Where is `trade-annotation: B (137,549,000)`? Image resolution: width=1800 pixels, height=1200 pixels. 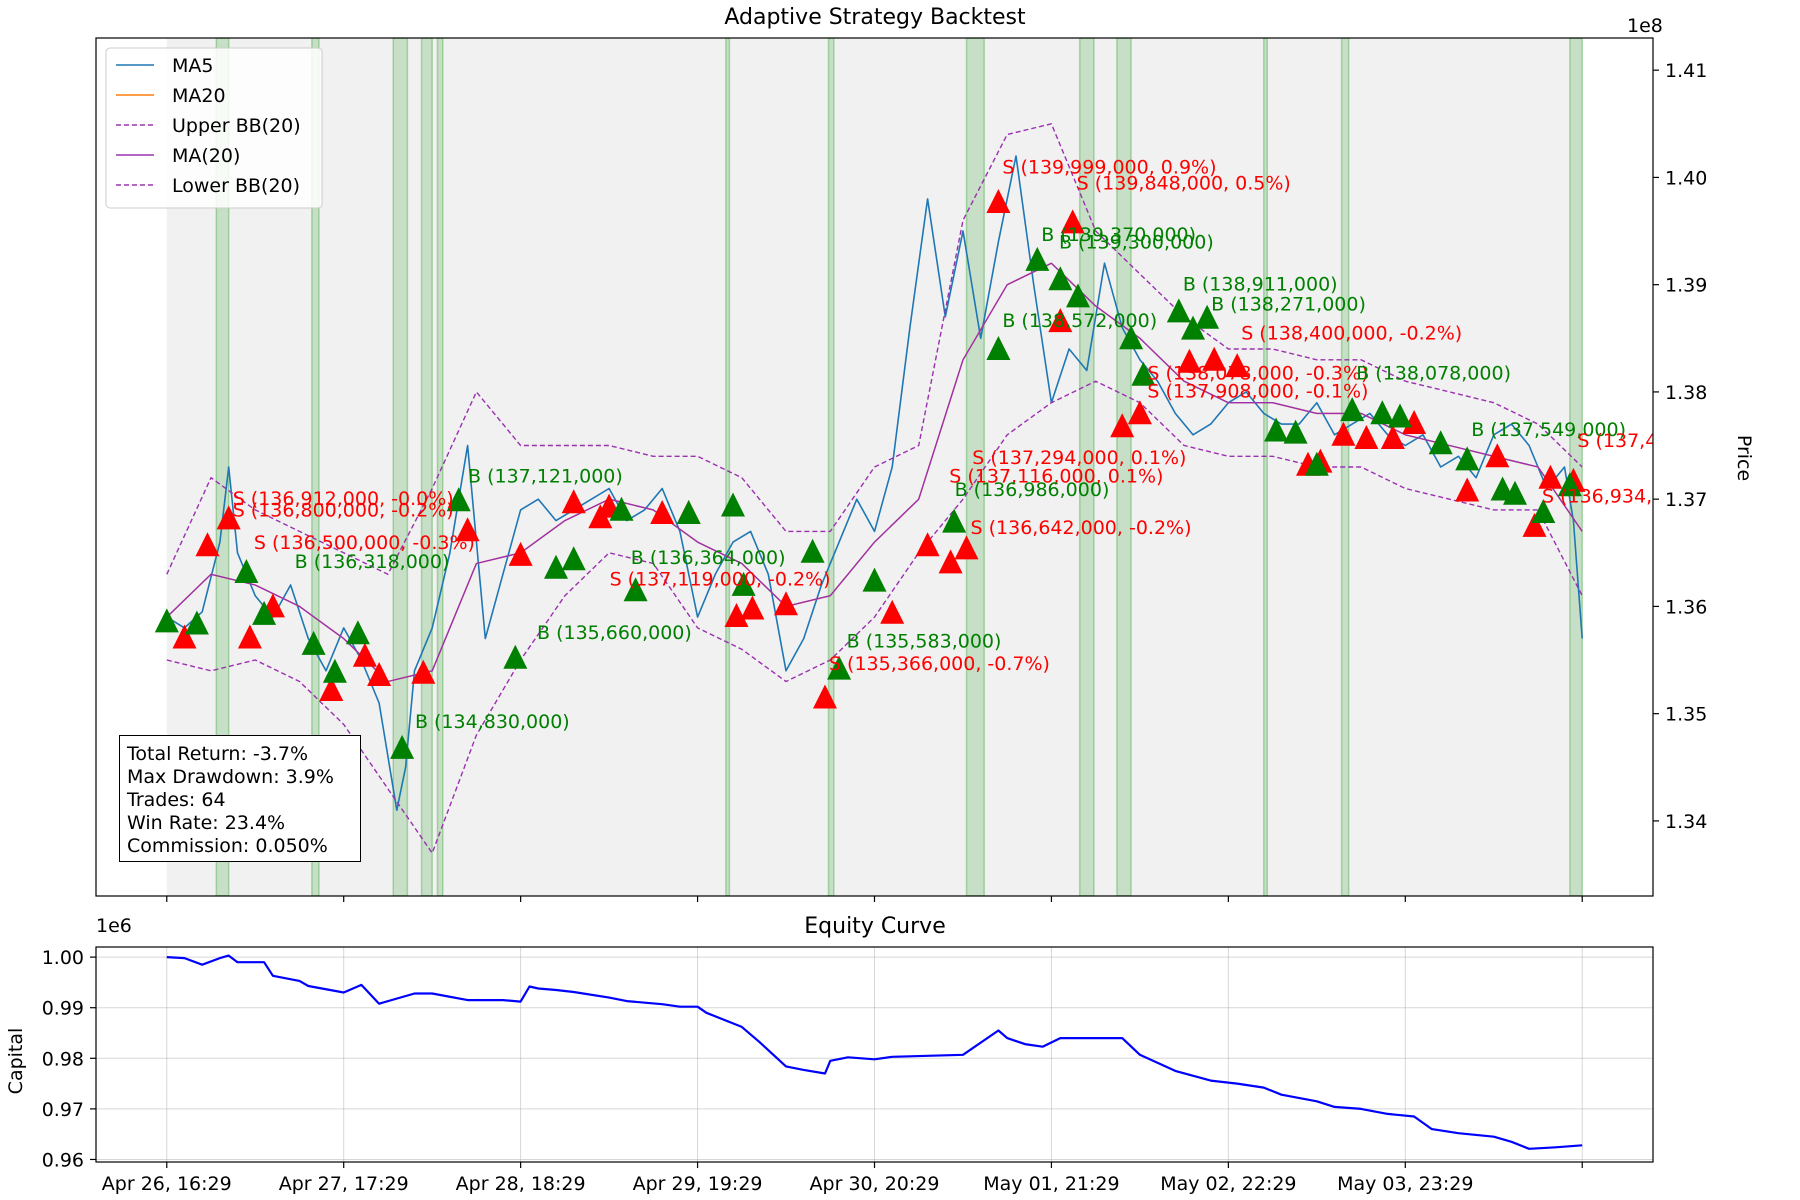
trade-annotation: B (137,549,000) is located at coordinates (1548, 430).